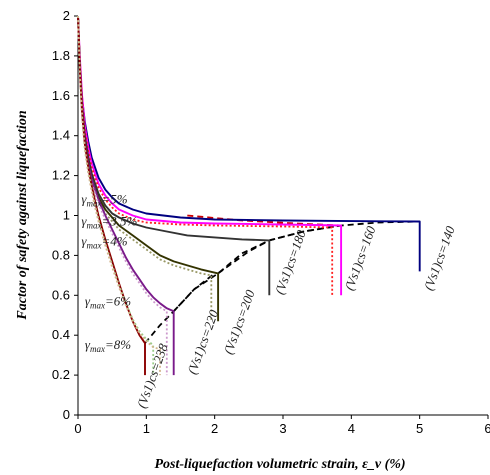 The image size is (490, 475). What do you see at coordinates (439, 258) in the screenshot?
I see `vs-label-5: (Vs1)cs=140` at bounding box center [439, 258].